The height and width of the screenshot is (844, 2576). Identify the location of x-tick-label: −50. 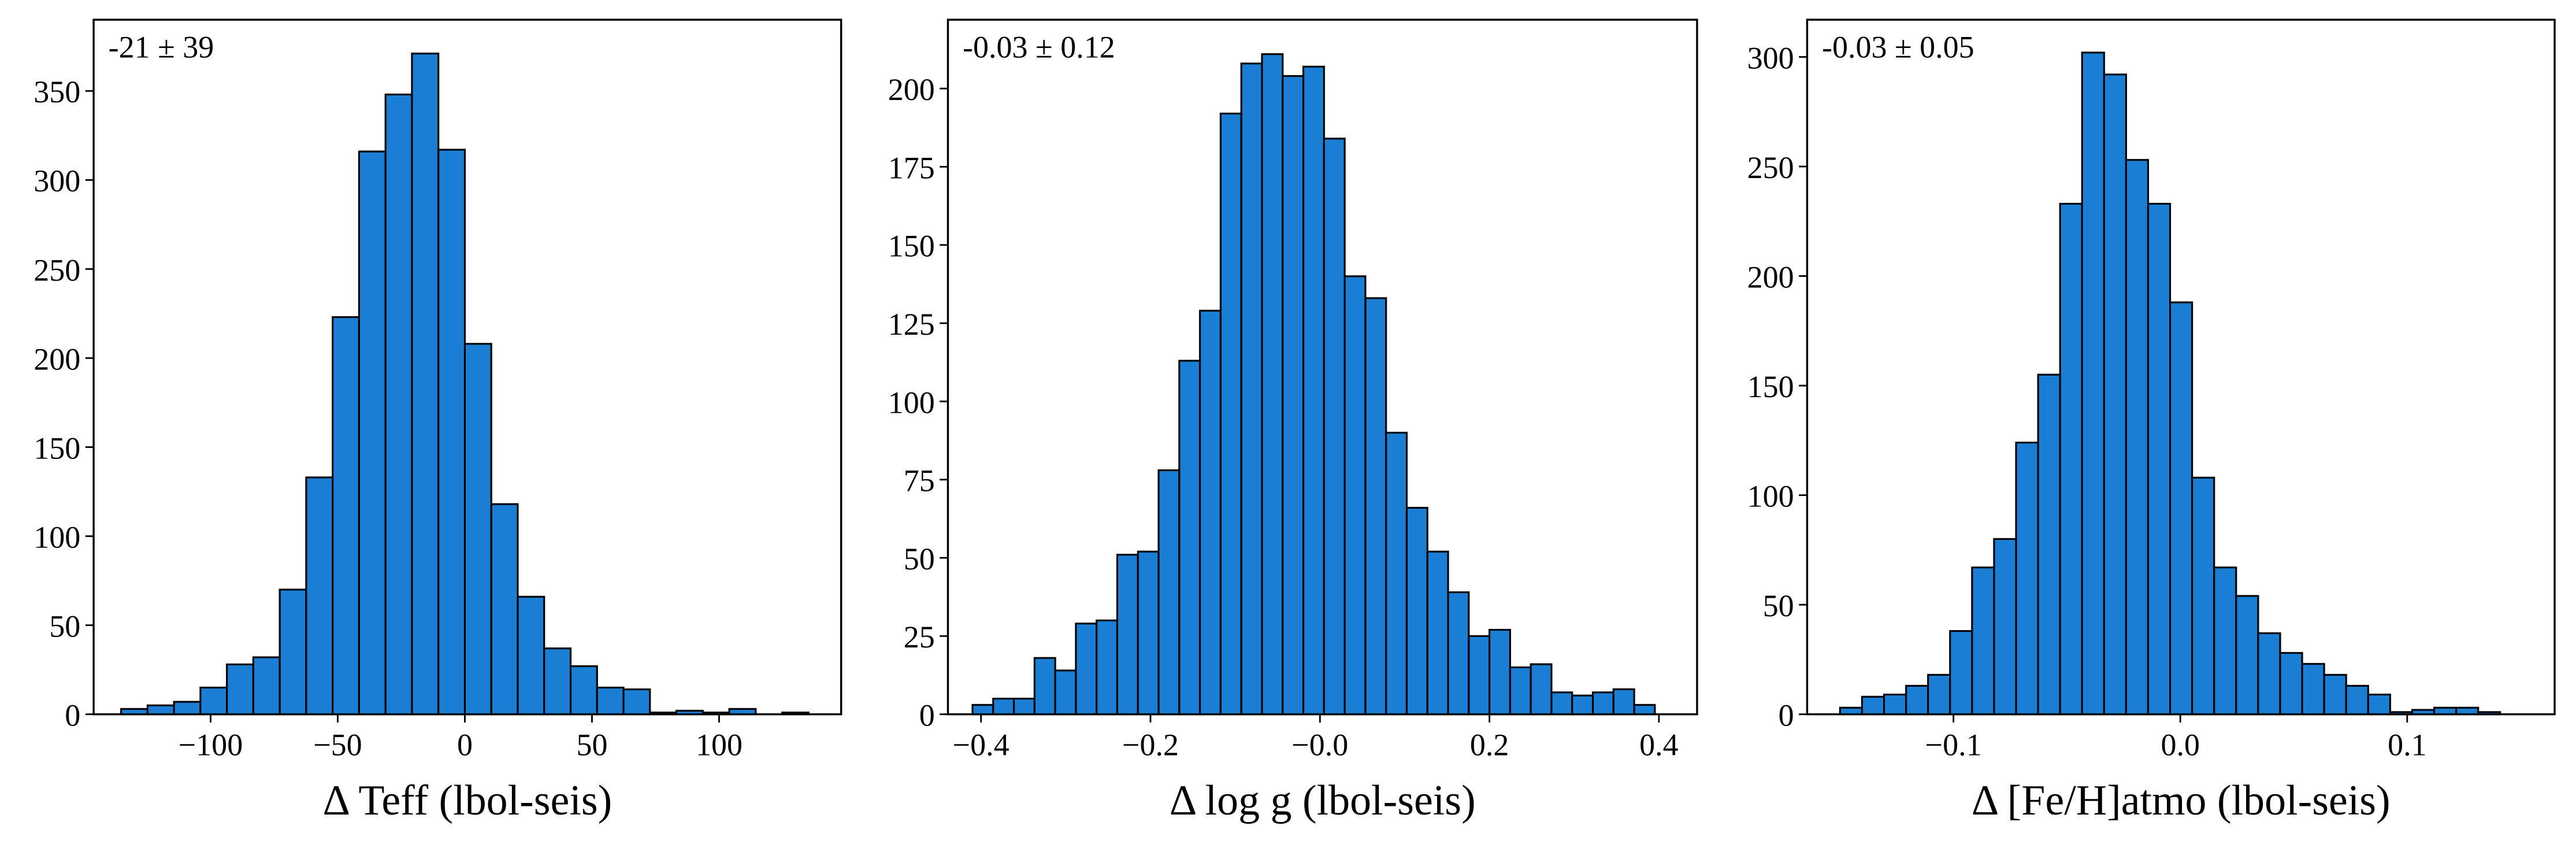
(337, 745).